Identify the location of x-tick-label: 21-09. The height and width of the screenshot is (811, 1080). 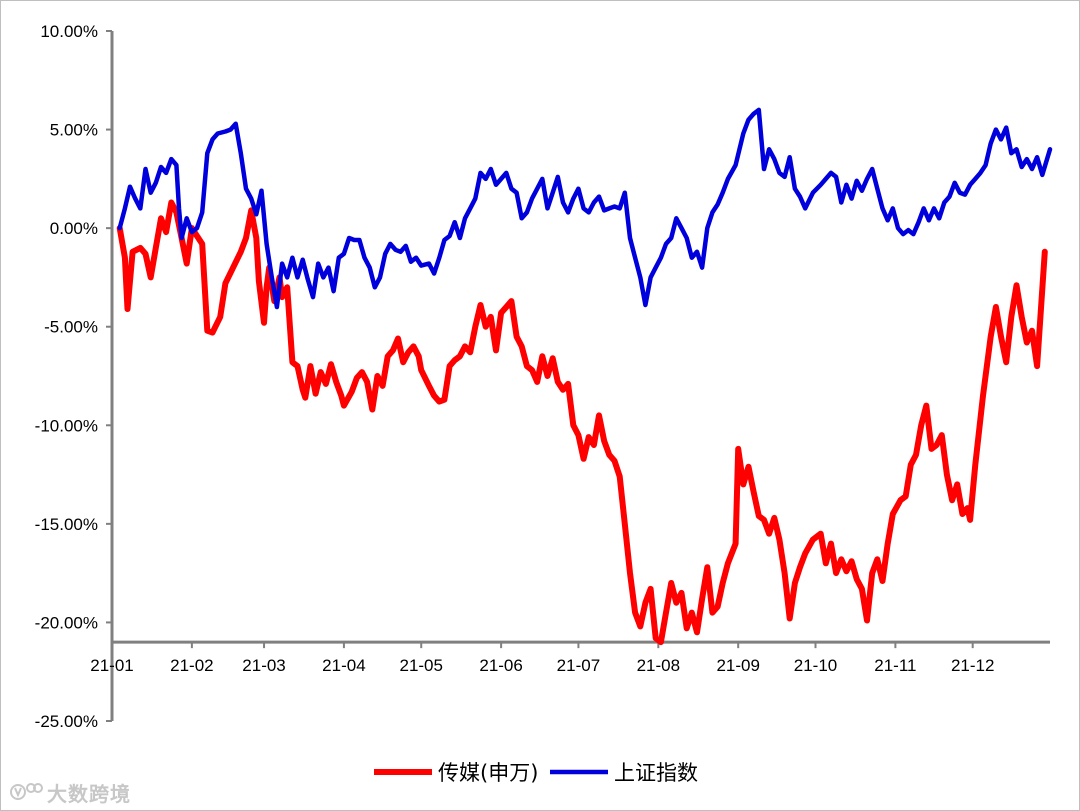
(737, 665).